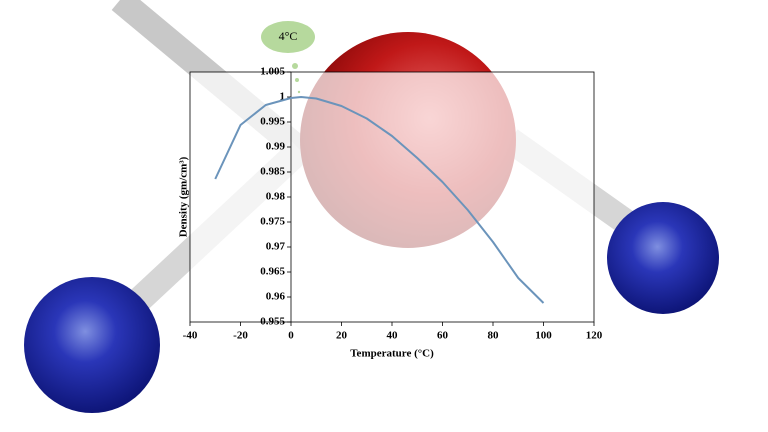  Describe the element at coordinates (288, 57) in the screenshot. I see `callout: 4°C` at that location.